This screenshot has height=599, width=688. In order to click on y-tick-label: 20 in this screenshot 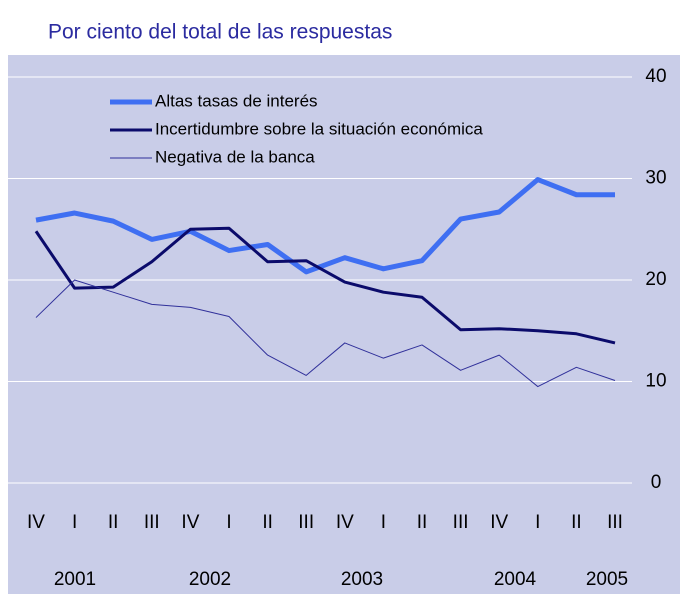, I will do `click(655, 279)`.